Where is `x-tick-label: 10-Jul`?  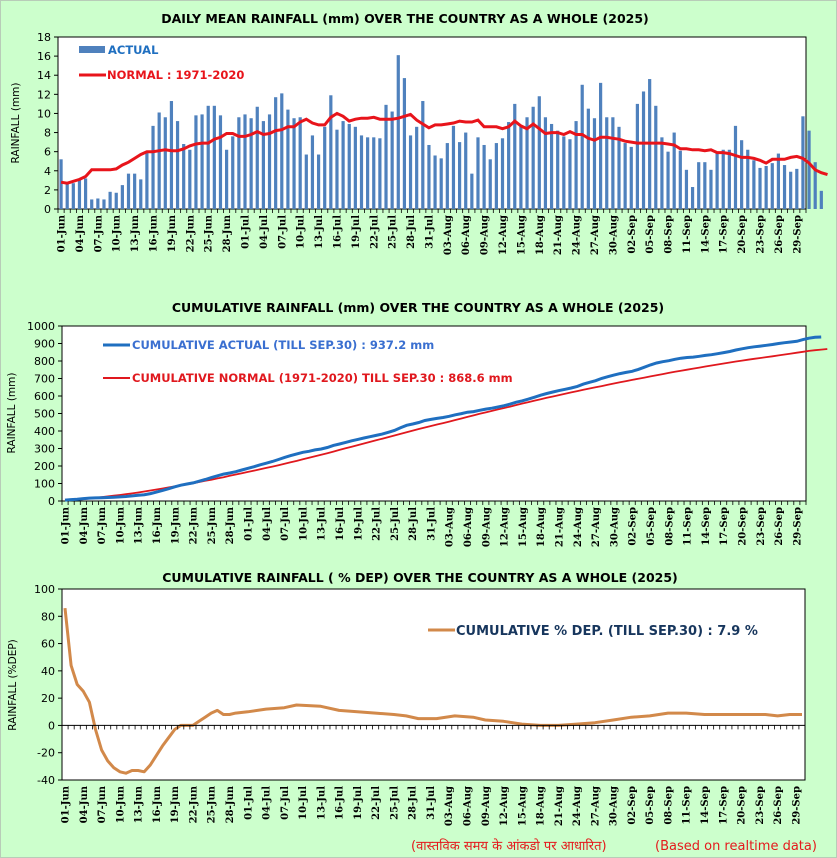
x-tick-label: 10-Jul is located at coordinates (301, 232).